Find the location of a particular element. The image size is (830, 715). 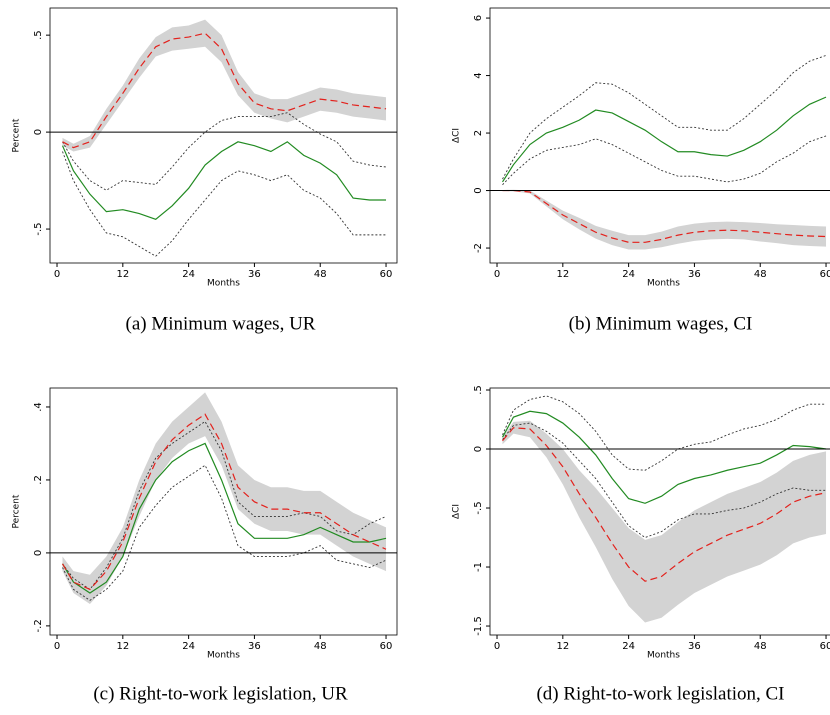

caption: (a) Minimum wages, UR is located at coordinates (221, 323).